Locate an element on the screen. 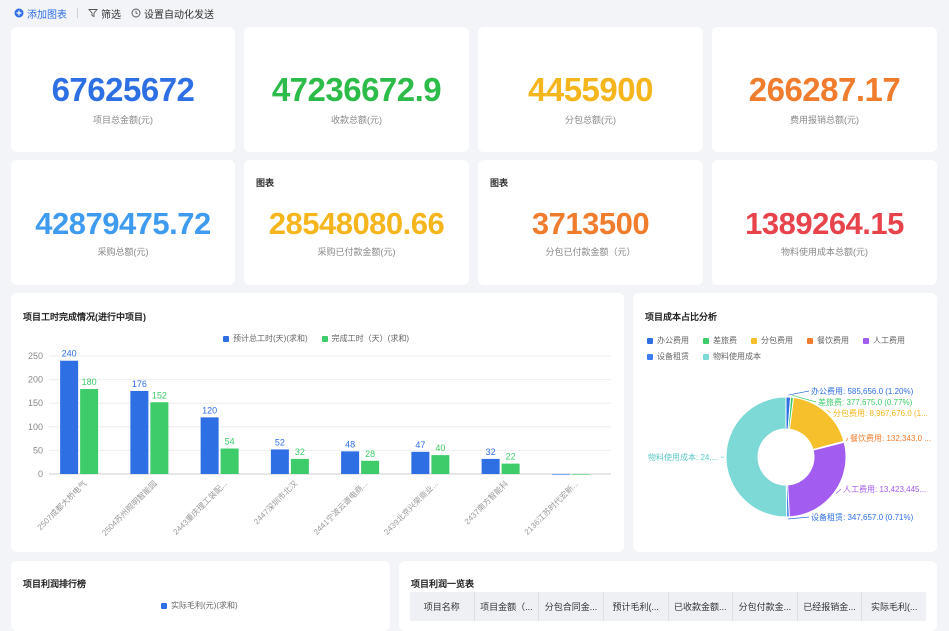  kpi-value: 47236672.9 is located at coordinates (356, 90).